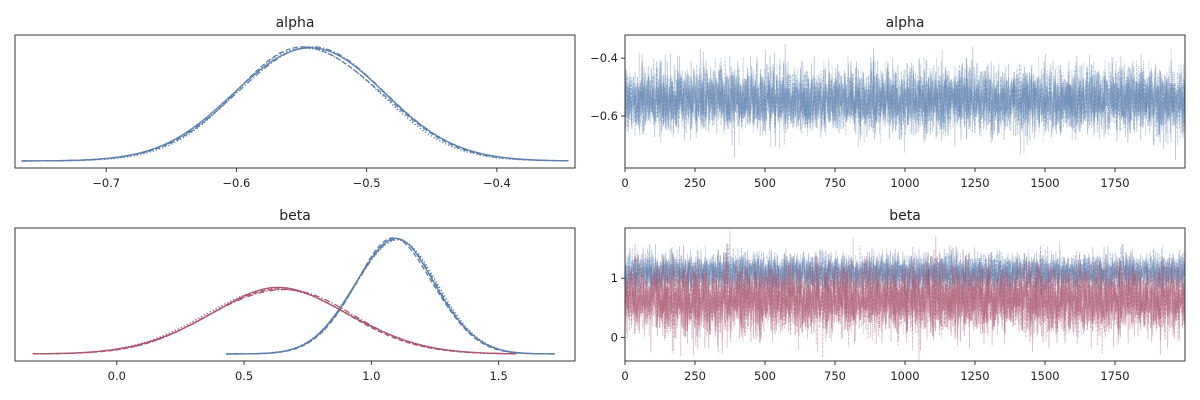 The image size is (1200, 400). Describe the element at coordinates (106, 183) in the screenshot. I see `alpha-kde-xtick-label: −0.7` at that location.